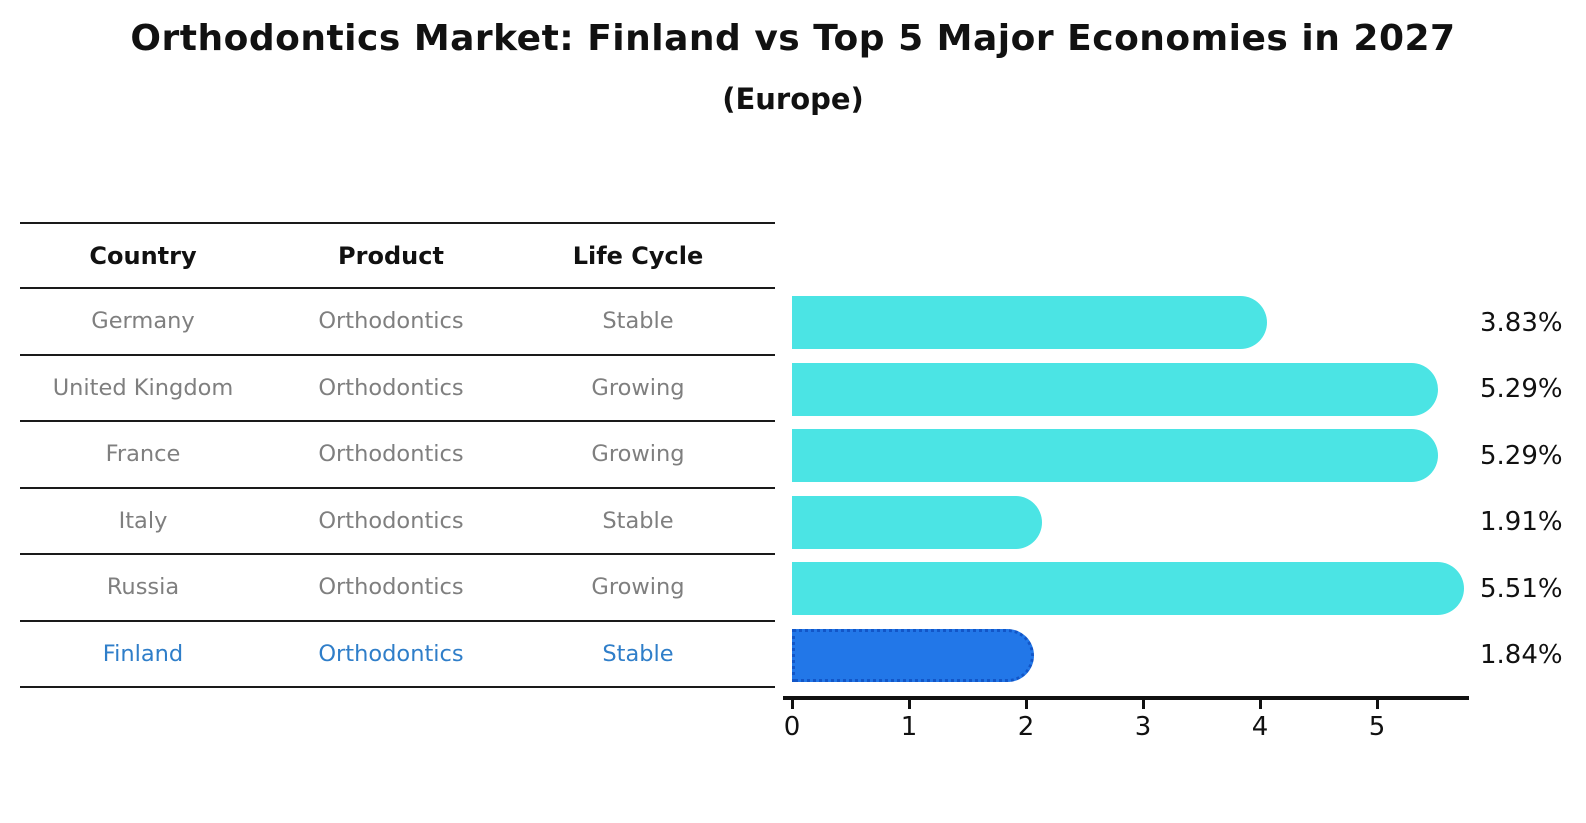 This screenshot has height=823, width=1586. Describe the element at coordinates (1521, 322) in the screenshot. I see `value-label-germany: 3.83%` at that location.